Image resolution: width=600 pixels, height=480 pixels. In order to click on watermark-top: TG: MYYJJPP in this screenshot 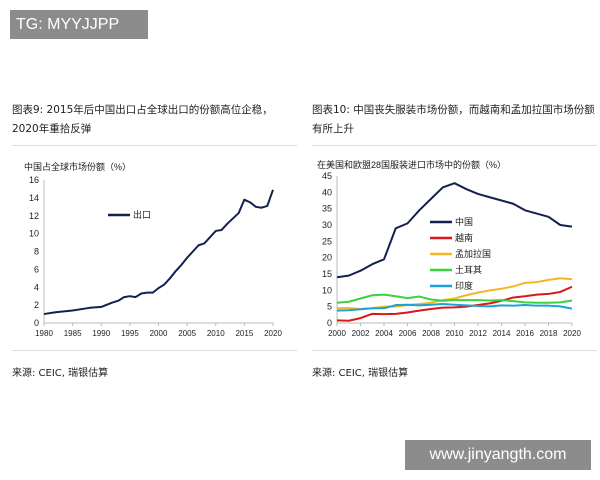, I will do `click(79, 24)`.